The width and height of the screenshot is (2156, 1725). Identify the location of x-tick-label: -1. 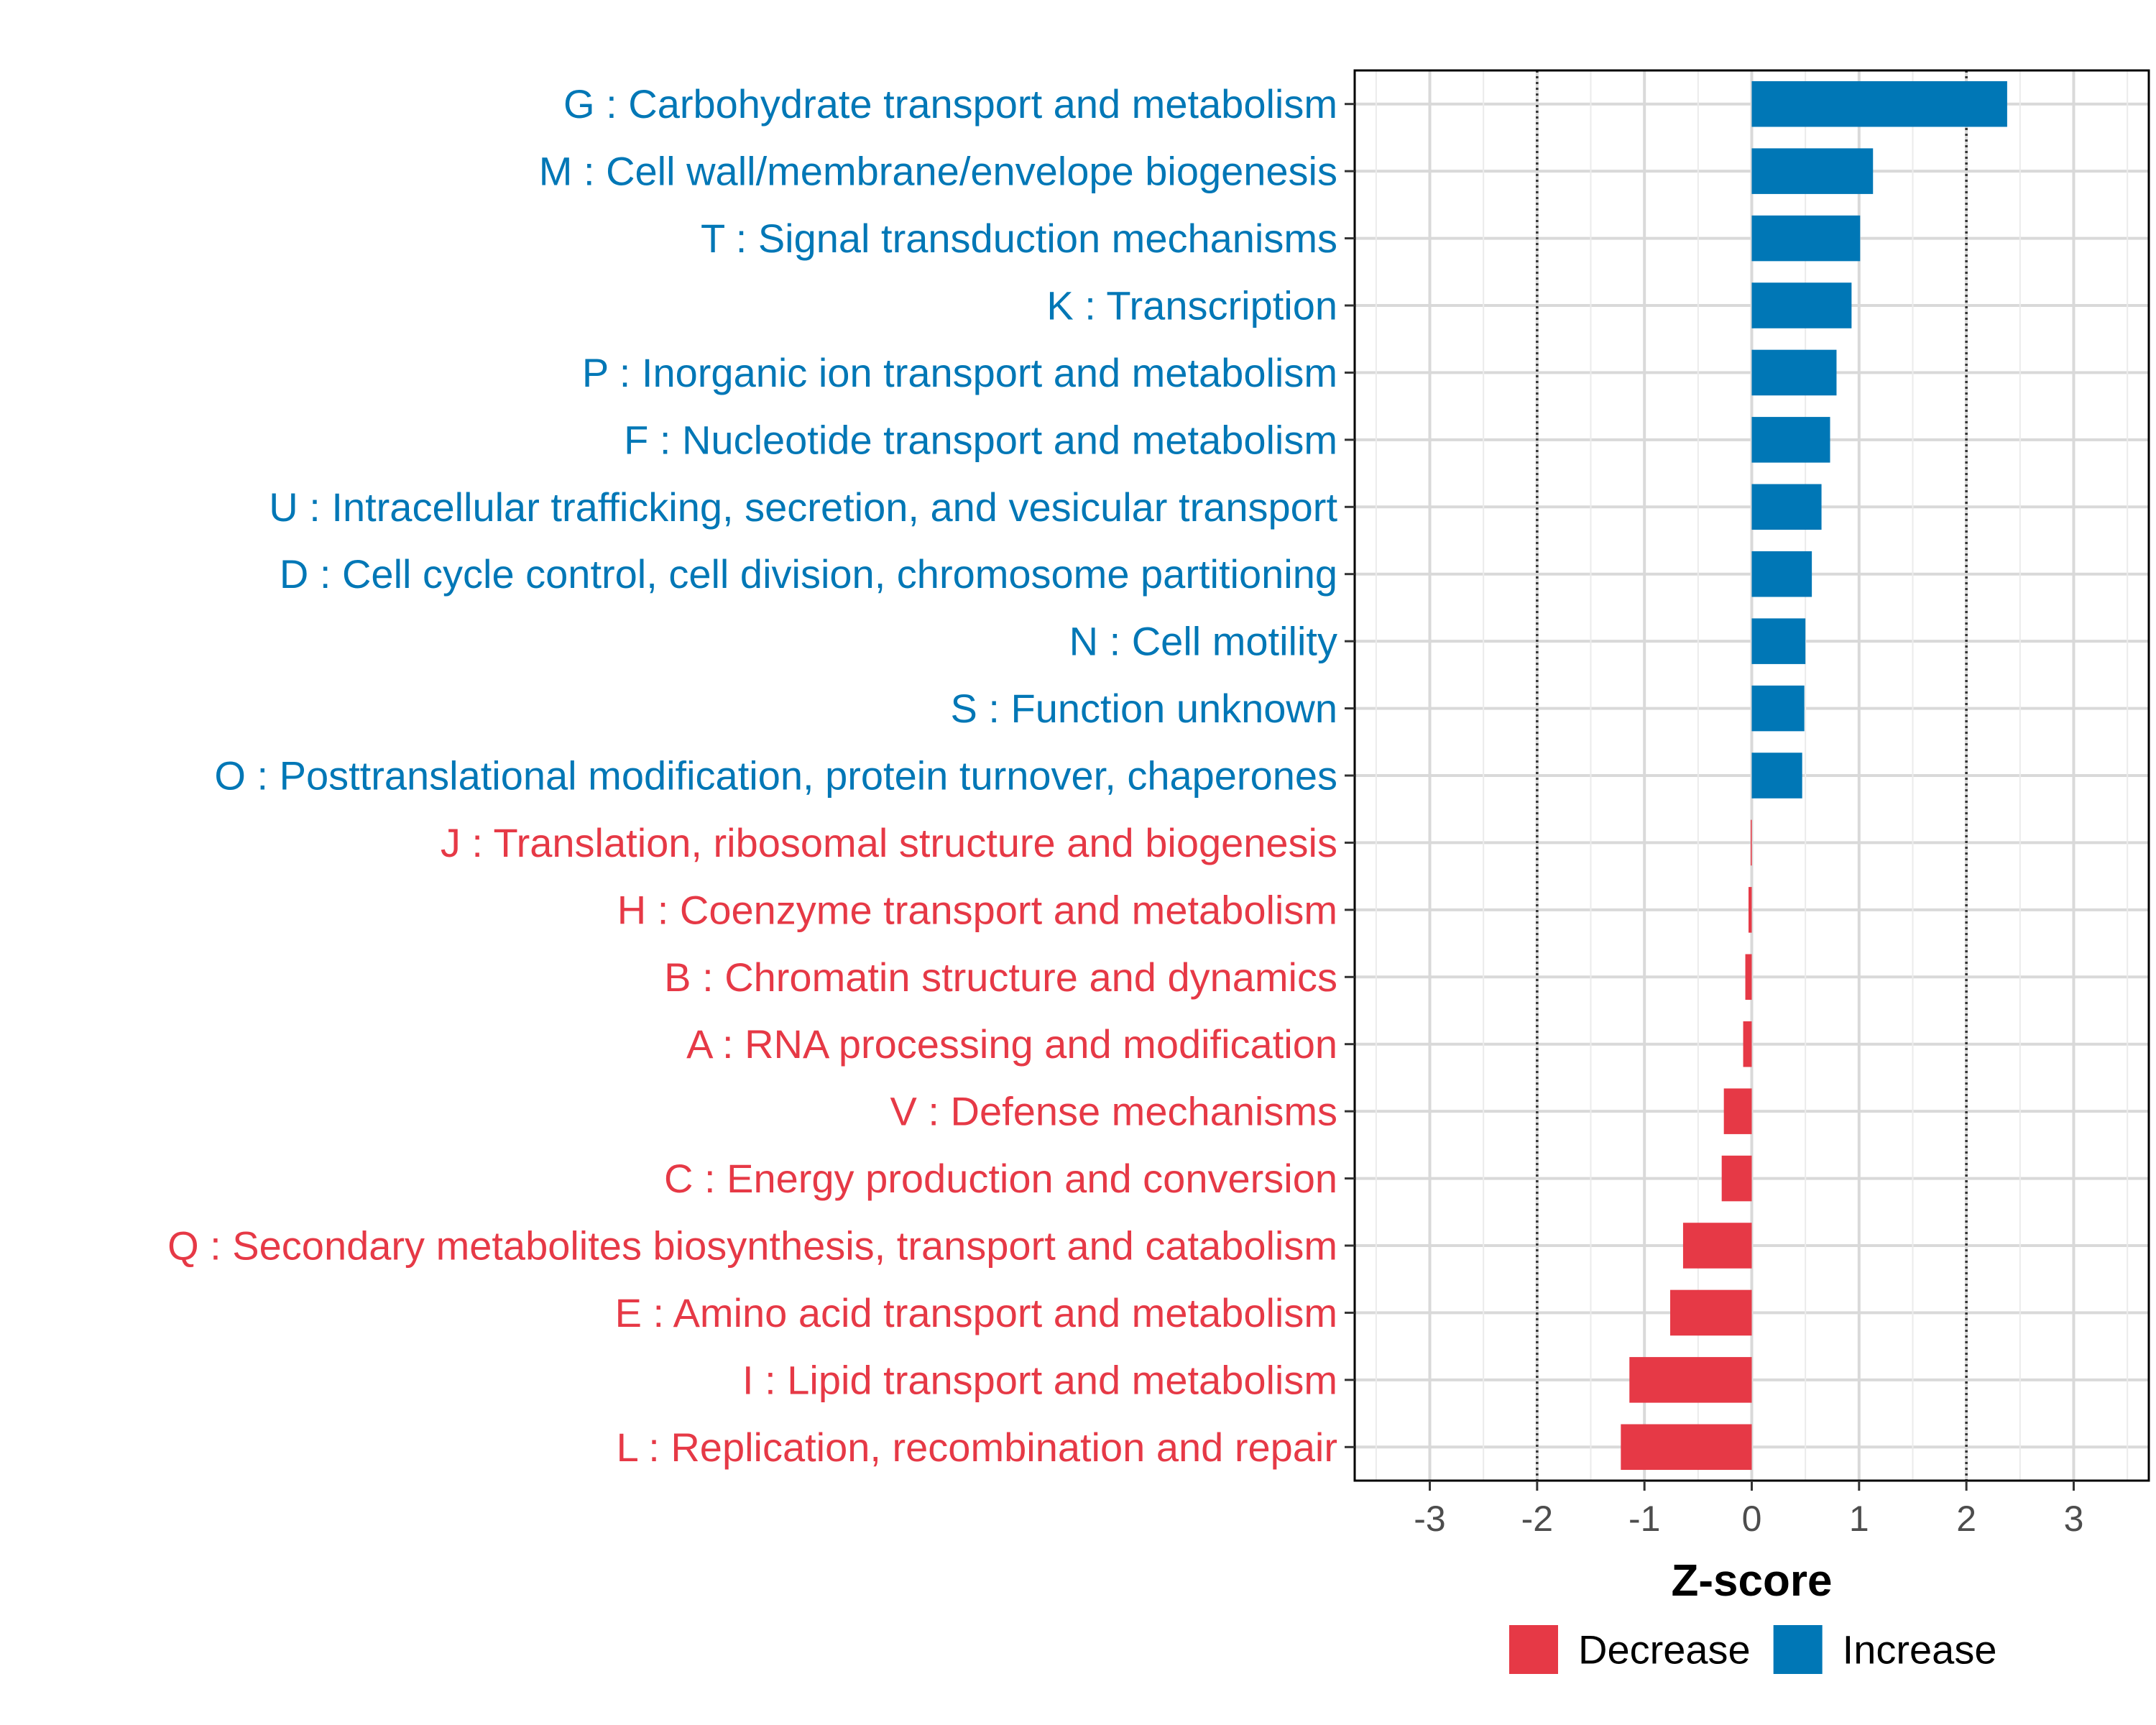
(1644, 1519).